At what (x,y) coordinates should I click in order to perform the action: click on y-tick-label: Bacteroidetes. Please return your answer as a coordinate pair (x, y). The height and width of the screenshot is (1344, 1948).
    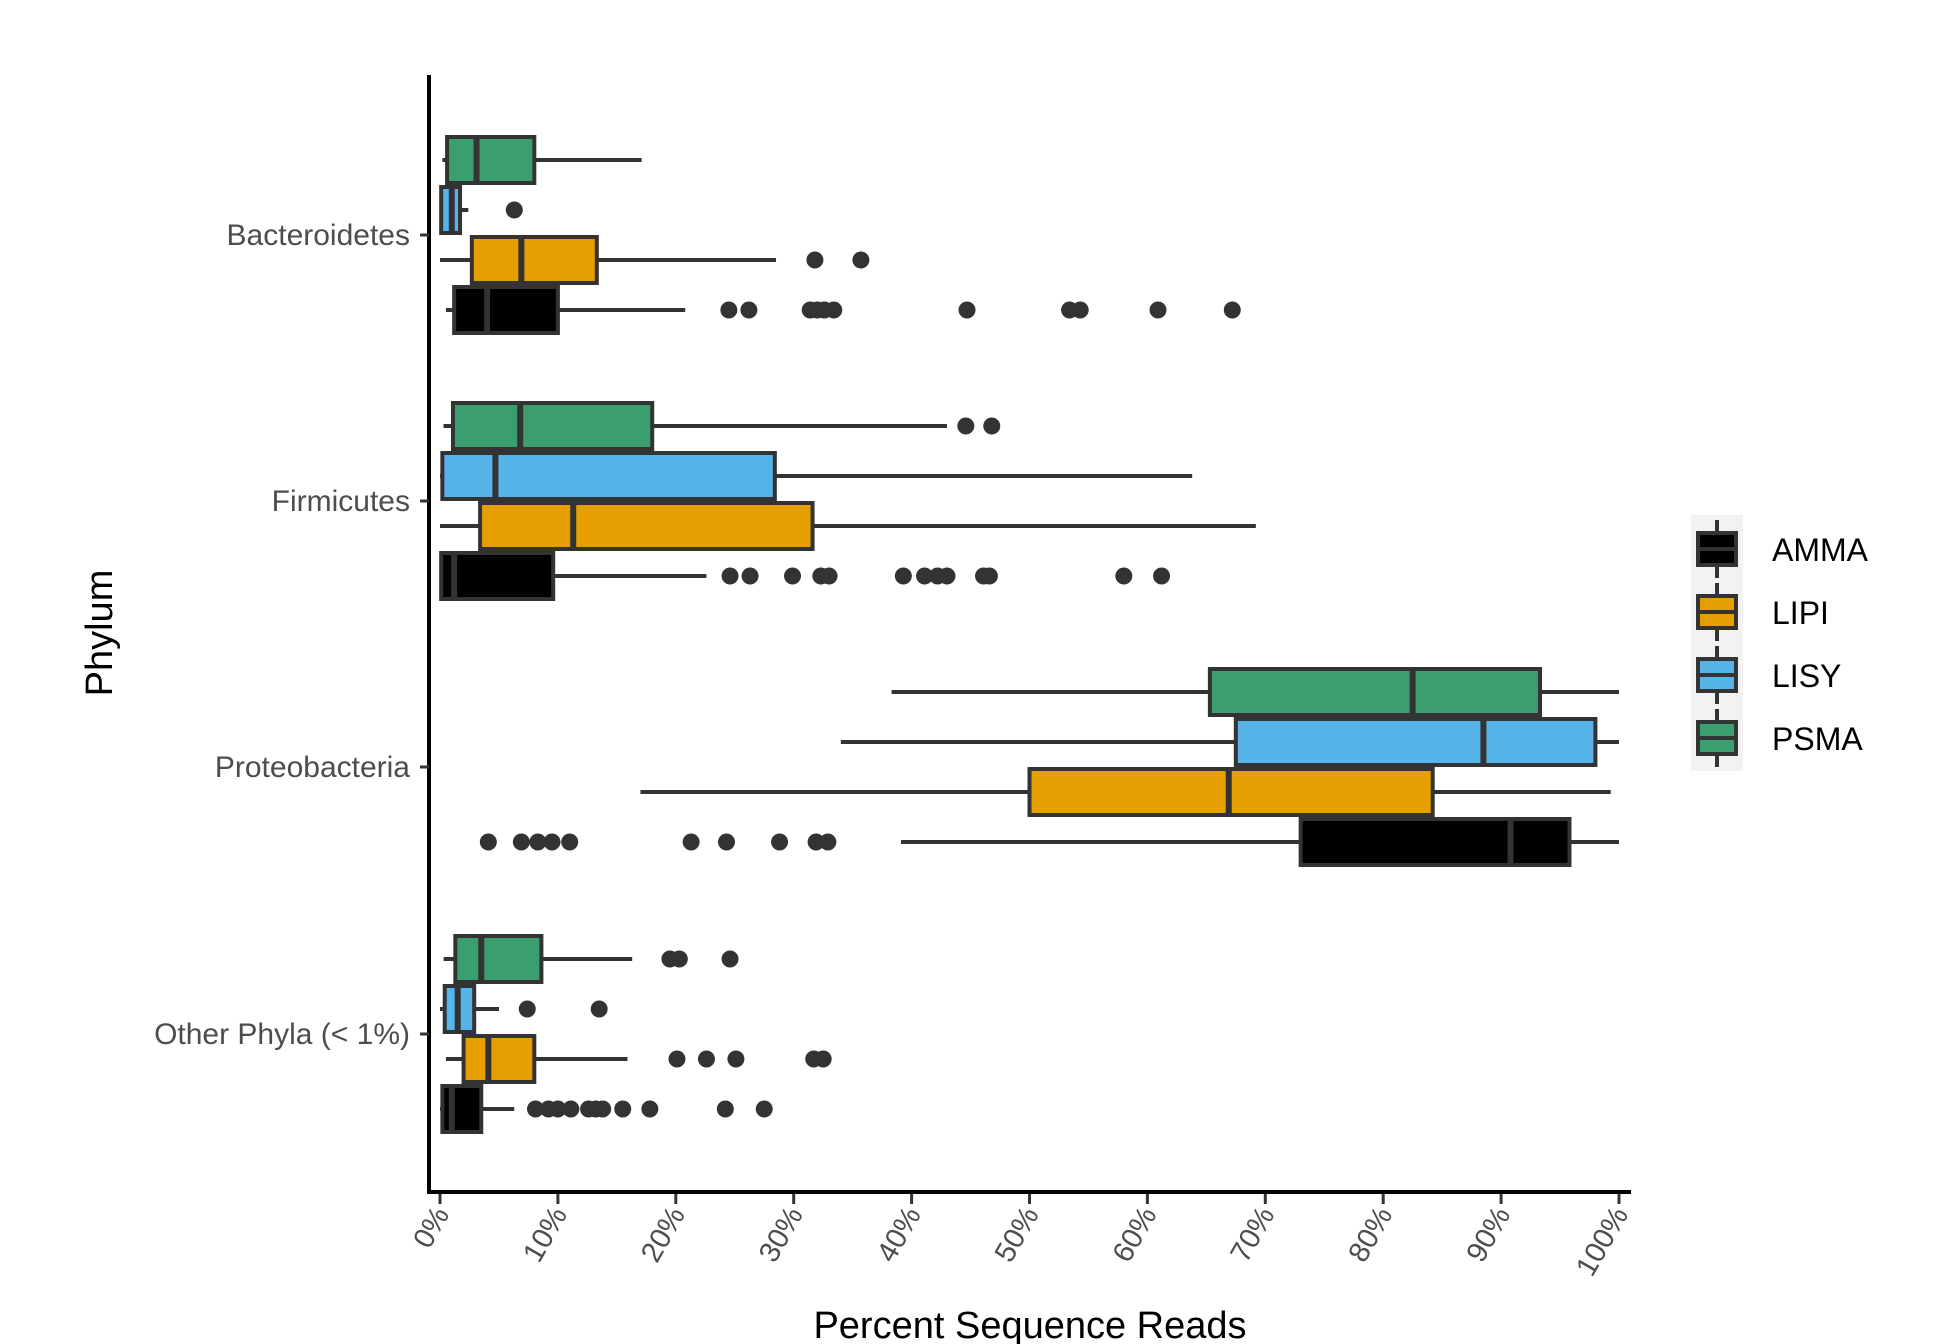
    Looking at the image, I should click on (318, 235).